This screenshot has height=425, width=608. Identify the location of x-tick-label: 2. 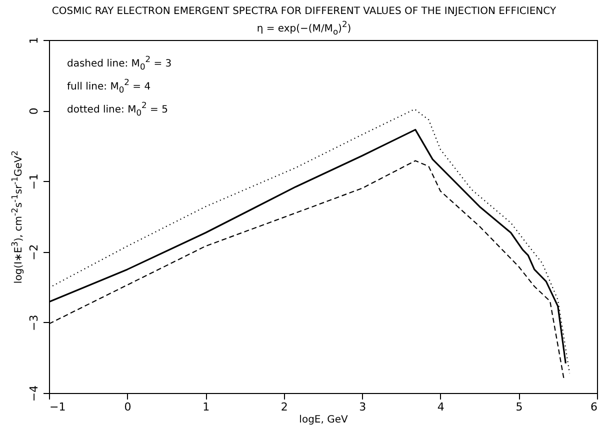
(284, 407).